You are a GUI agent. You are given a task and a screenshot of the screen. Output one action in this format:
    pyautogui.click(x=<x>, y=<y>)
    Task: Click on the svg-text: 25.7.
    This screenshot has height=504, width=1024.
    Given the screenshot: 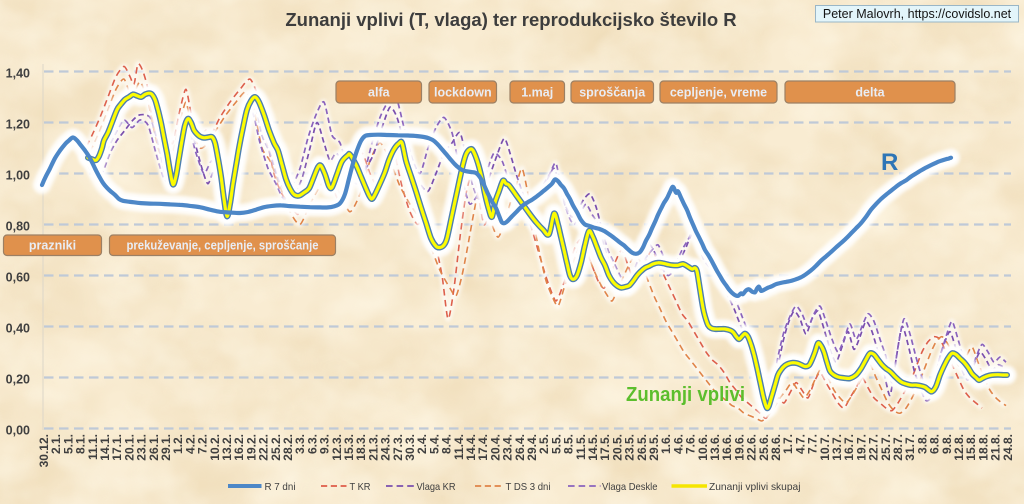 What is the action you would take?
    pyautogui.click(x=886, y=447)
    